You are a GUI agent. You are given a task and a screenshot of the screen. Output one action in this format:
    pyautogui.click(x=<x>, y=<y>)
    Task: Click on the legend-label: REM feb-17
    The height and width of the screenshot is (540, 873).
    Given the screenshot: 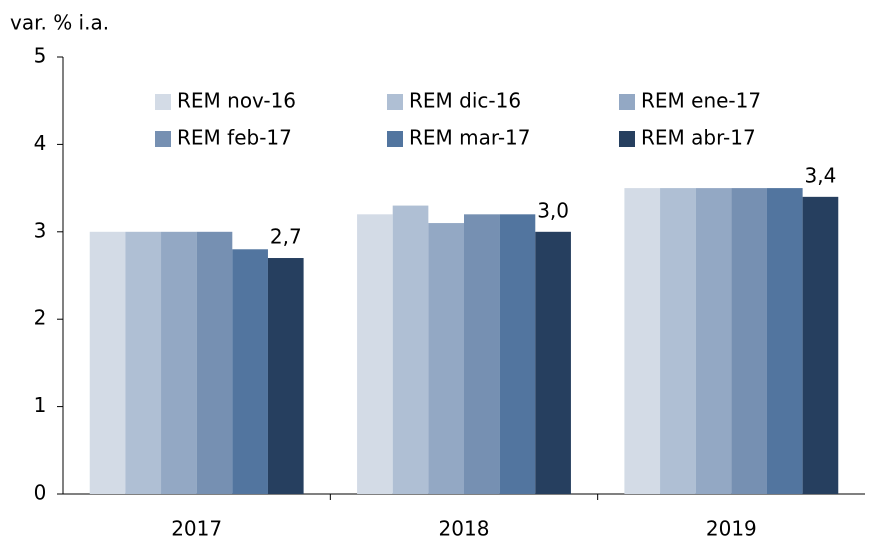 What is the action you would take?
    pyautogui.click(x=234, y=138)
    